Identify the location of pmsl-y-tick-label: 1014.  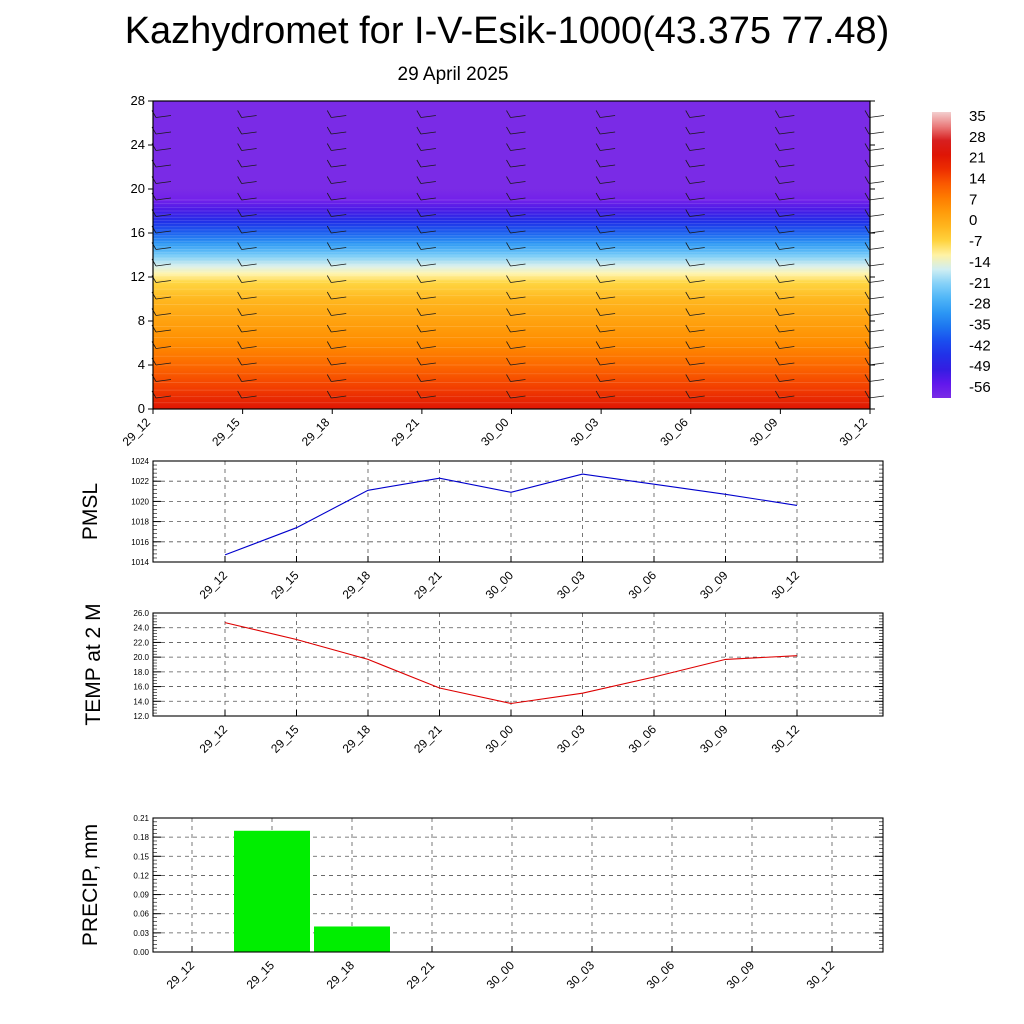
(140, 562).